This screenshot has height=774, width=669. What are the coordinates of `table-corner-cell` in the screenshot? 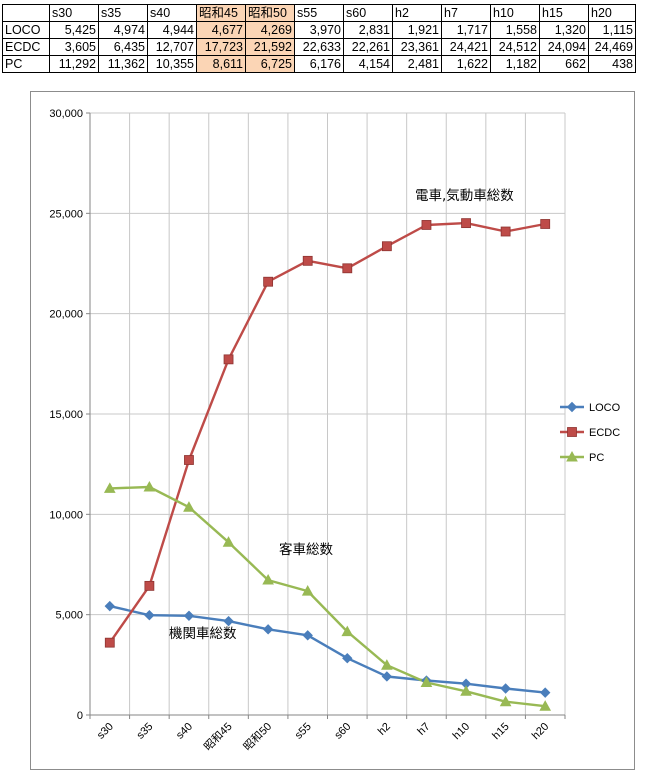 It's located at (26, 13).